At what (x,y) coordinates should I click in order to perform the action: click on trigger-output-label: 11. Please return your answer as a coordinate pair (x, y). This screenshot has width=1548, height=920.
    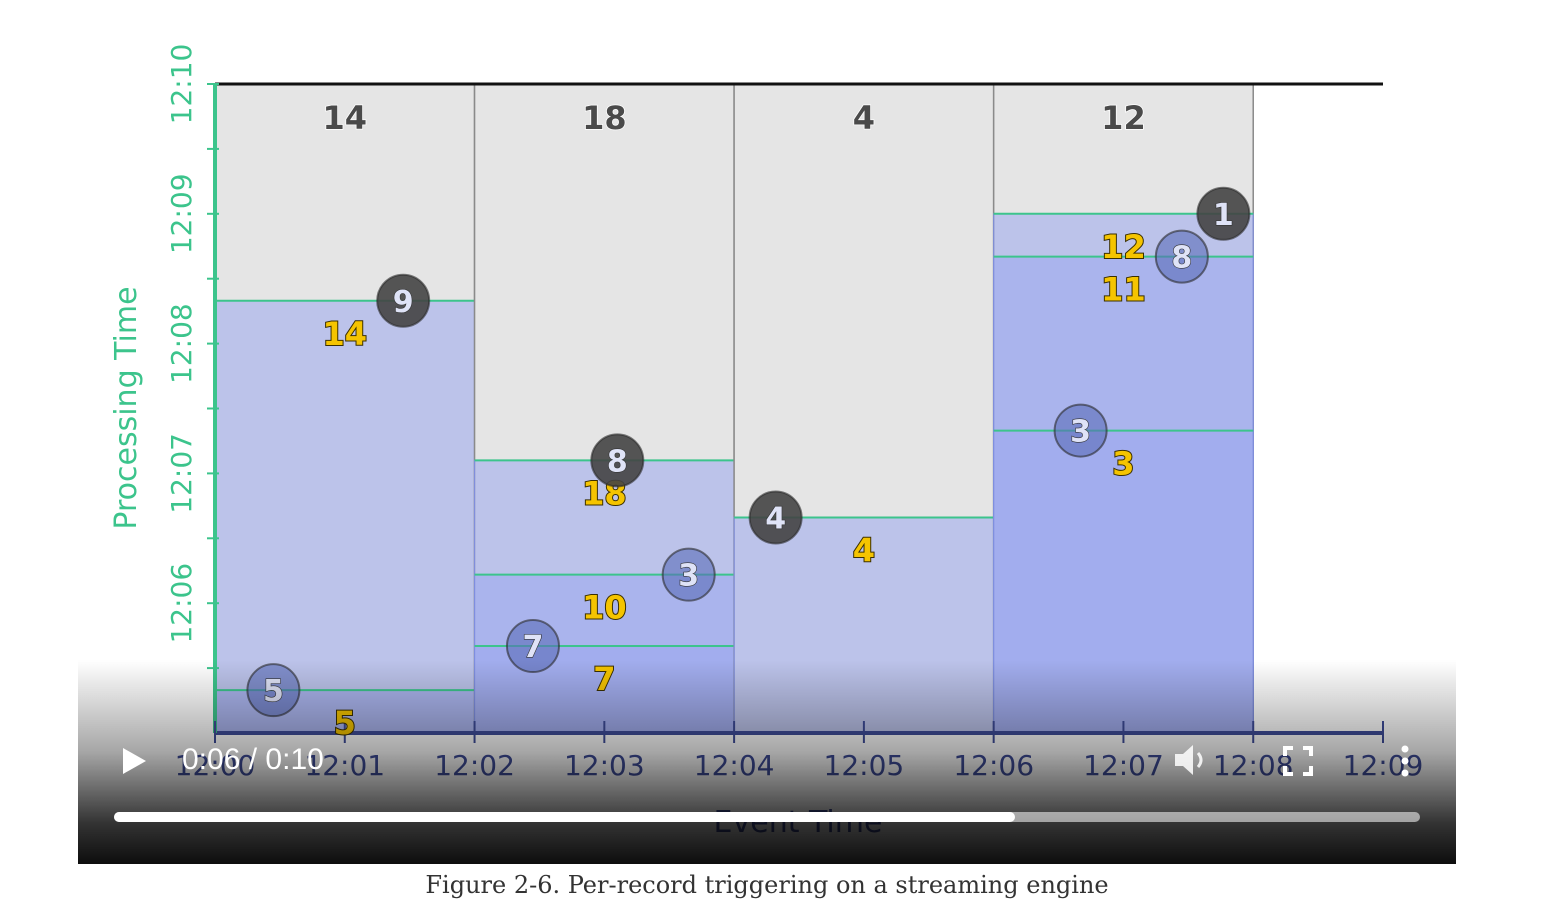
    Looking at the image, I should click on (1123, 290).